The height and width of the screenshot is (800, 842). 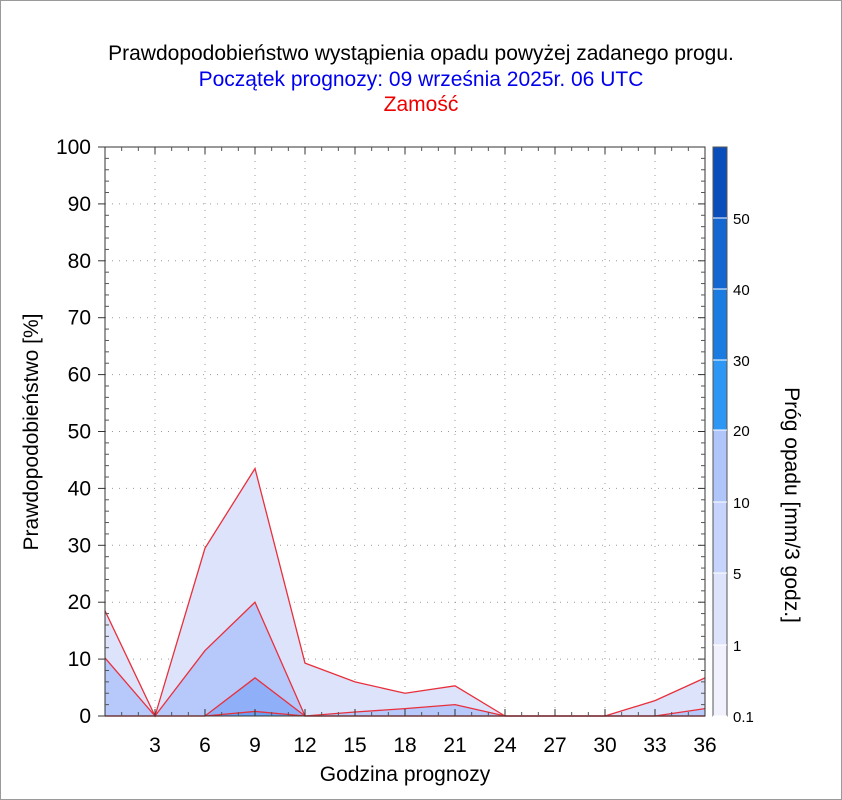 I want to click on colorbar-tick-label: 10, so click(x=741, y=503).